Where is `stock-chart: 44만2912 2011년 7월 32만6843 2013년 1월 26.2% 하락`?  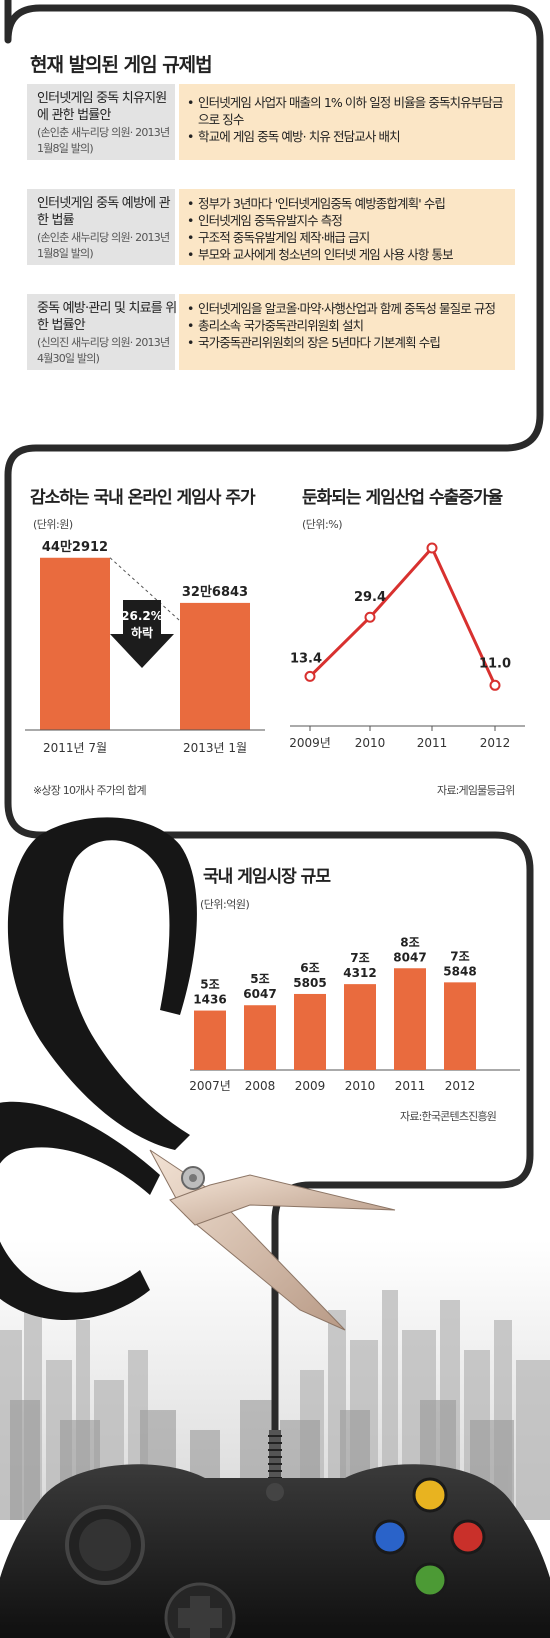
stock-chart: 44만2912 2011년 7월 32만6843 2013년 1월 26.2% 하락 is located at coordinates (145, 647).